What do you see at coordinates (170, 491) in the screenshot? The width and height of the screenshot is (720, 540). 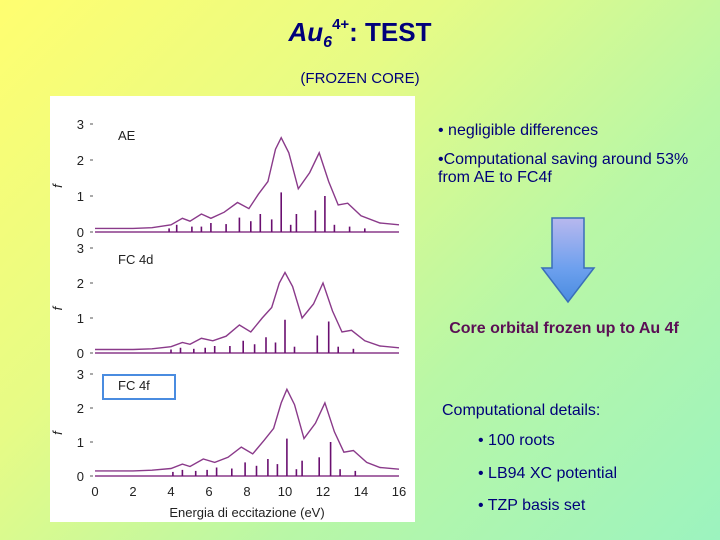 I see `x-tick-label: 4` at bounding box center [170, 491].